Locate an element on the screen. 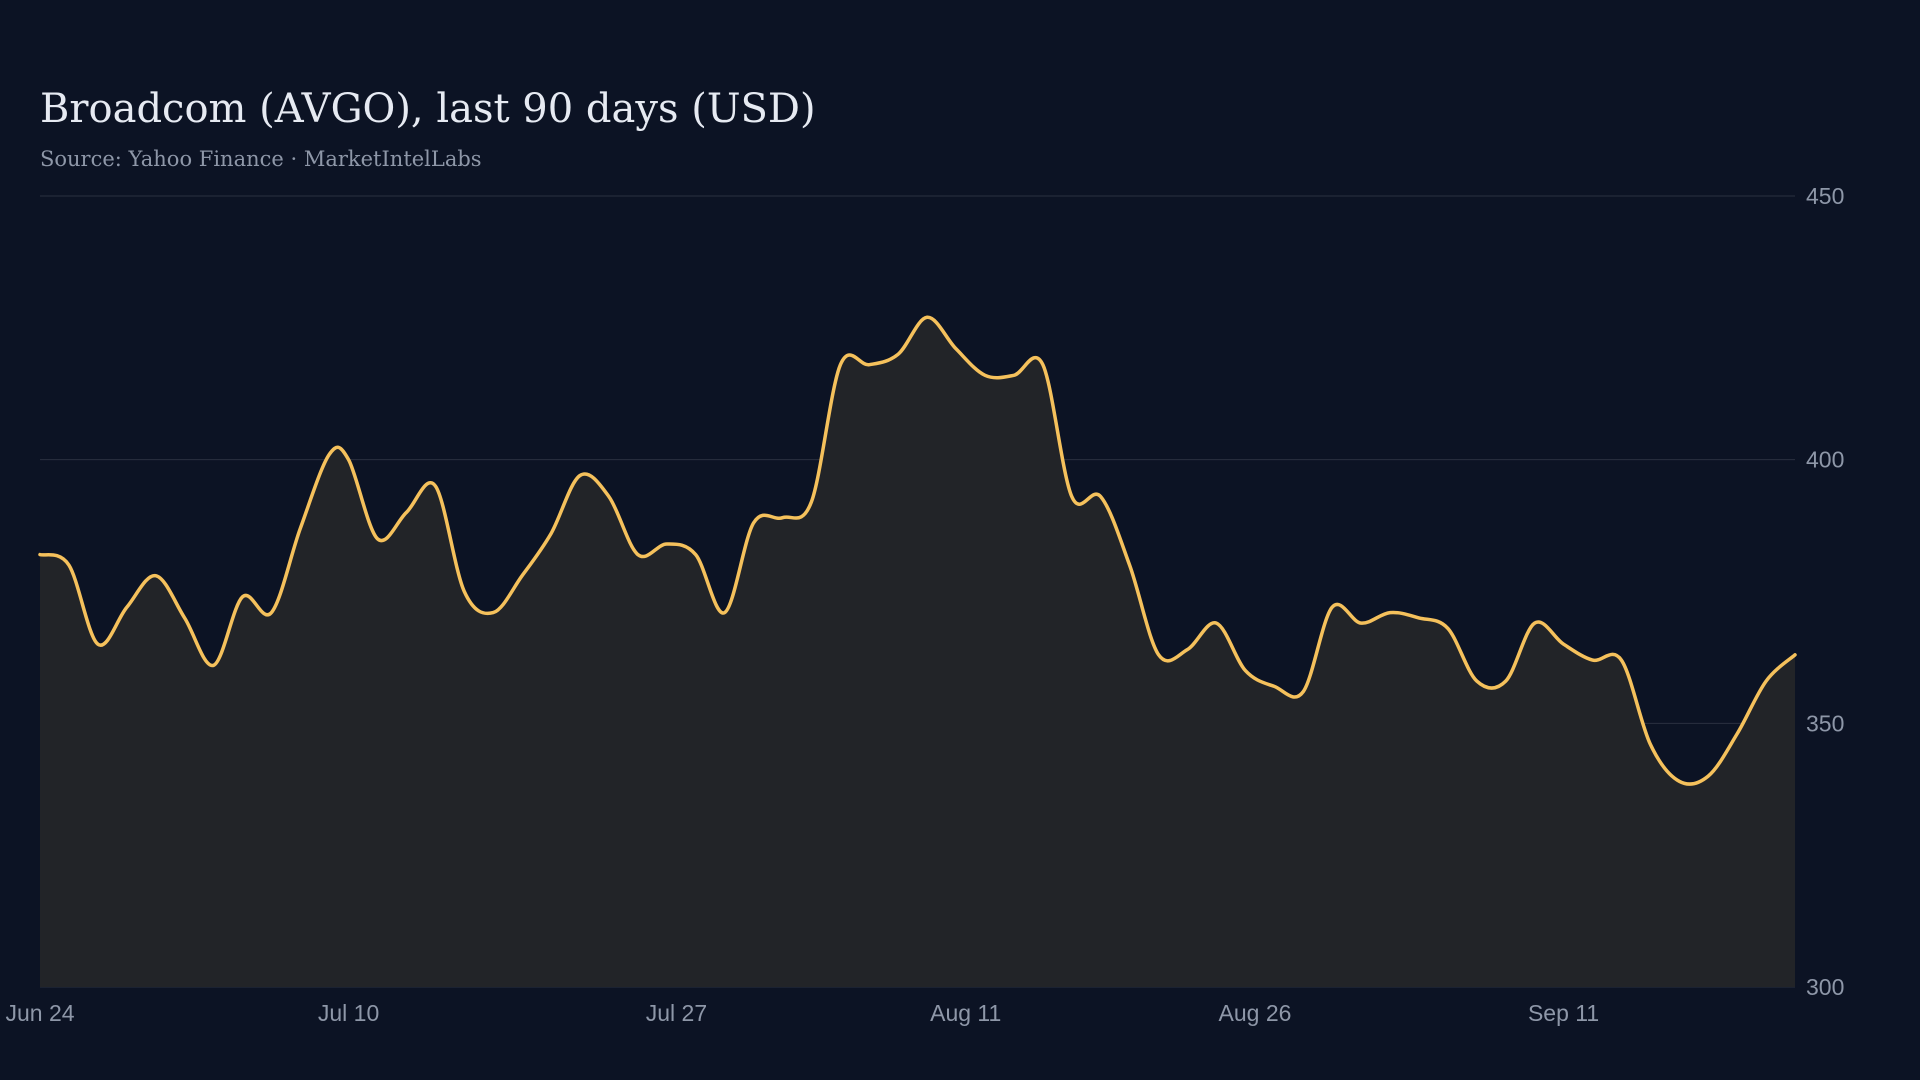 Image resolution: width=1920 pixels, height=1080 pixels. y-tick-label: 400 is located at coordinates (1825, 460).